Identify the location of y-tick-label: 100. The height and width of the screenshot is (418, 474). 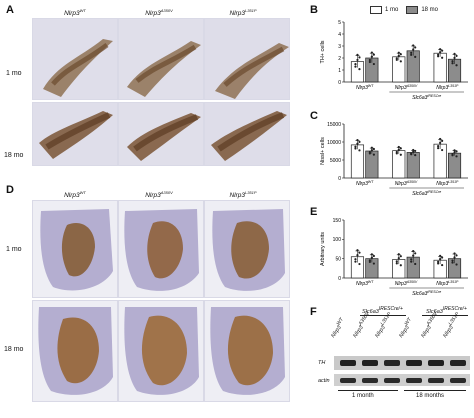
(337, 240).